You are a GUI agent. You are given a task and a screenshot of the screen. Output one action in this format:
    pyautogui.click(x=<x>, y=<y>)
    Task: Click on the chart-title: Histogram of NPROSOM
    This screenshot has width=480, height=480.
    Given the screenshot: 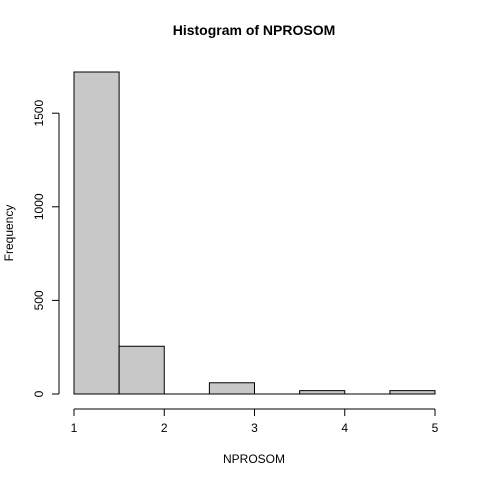 What is the action you would take?
    pyautogui.click(x=254, y=30)
    